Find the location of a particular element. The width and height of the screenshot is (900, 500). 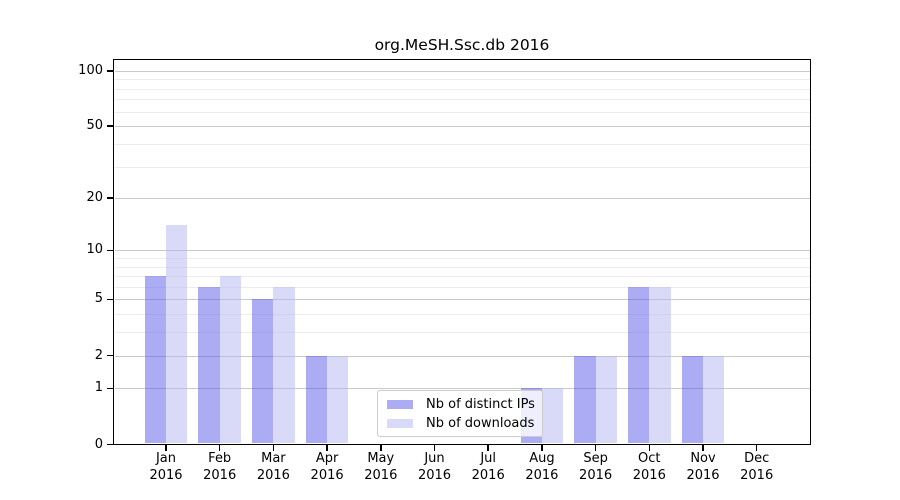

x-tick-month: Oct is located at coordinates (649, 458).